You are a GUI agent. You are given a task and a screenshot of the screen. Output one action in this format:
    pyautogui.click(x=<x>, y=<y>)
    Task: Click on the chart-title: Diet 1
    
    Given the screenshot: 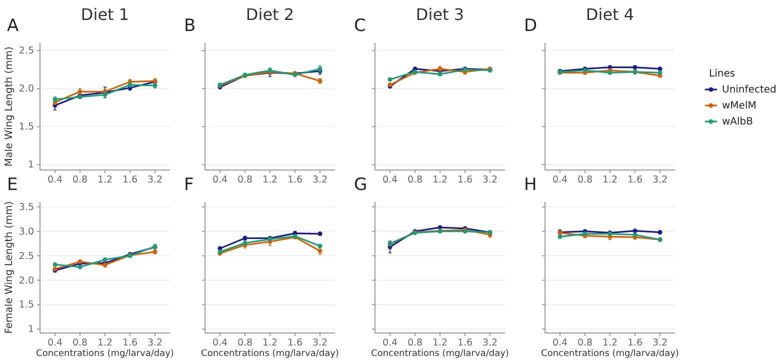 What is the action you would take?
    pyautogui.click(x=105, y=14)
    